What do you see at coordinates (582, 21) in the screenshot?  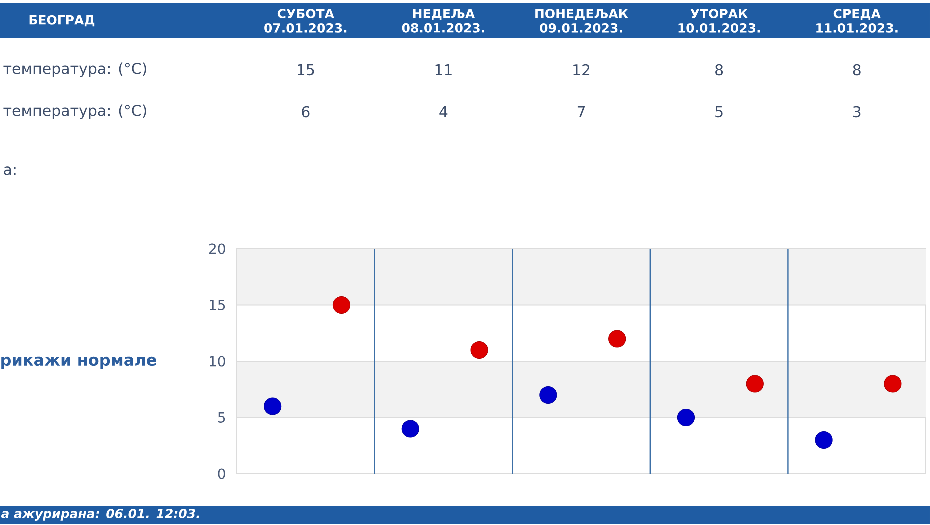 I see `text: ПОНЕДЕЉАК 09.01.2023.` at bounding box center [582, 21].